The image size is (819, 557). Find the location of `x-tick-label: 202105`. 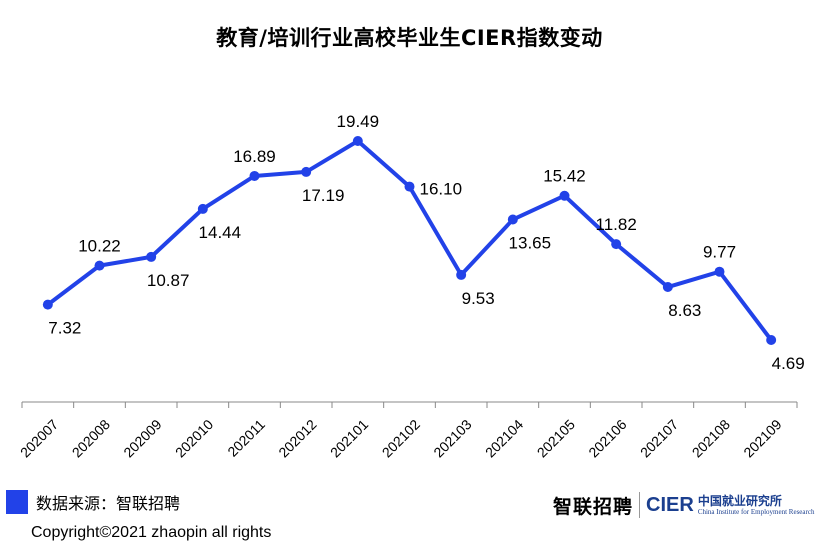

x-tick-label: 202105 is located at coordinates (556, 438).